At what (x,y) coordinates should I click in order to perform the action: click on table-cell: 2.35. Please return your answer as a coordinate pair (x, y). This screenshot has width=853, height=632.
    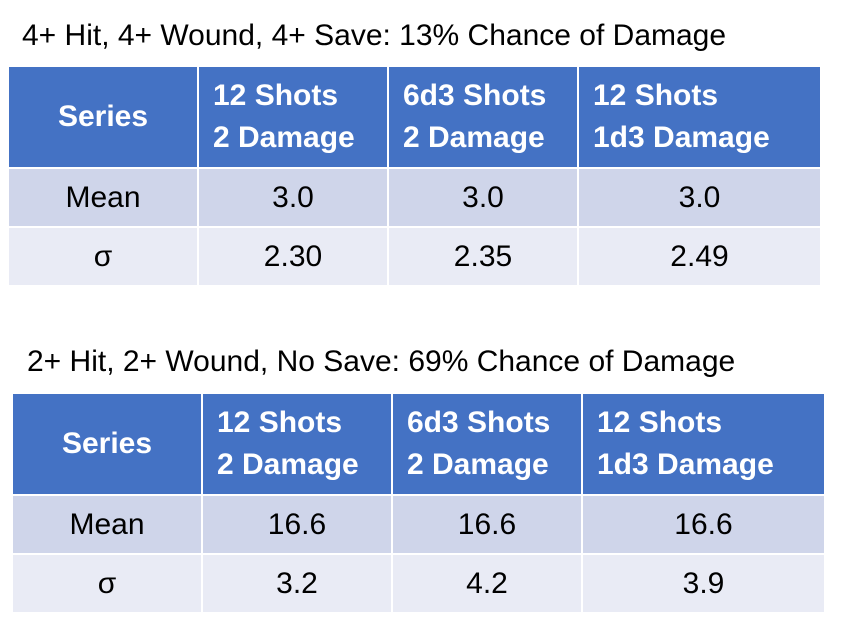
    Looking at the image, I should click on (483, 256).